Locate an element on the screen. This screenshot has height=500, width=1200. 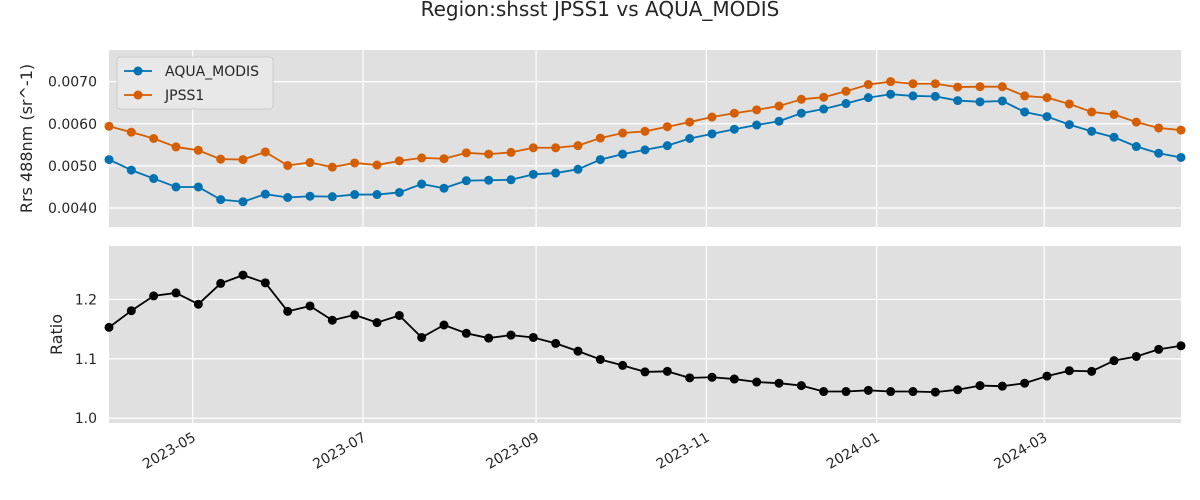
y-tick-label: 1.1 is located at coordinates (86, 360).